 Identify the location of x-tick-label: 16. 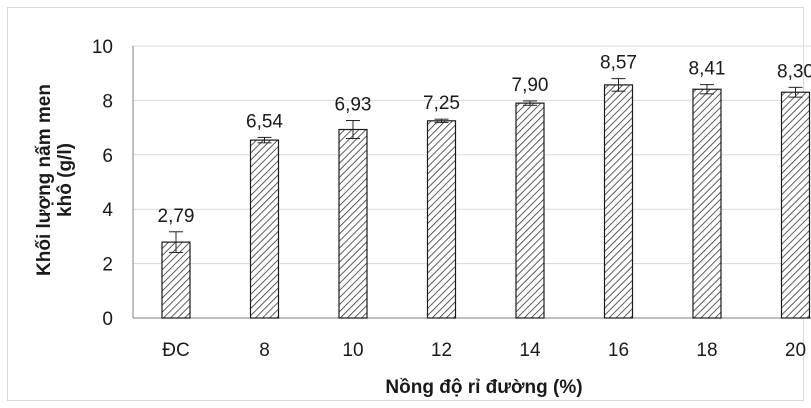
(618, 350).